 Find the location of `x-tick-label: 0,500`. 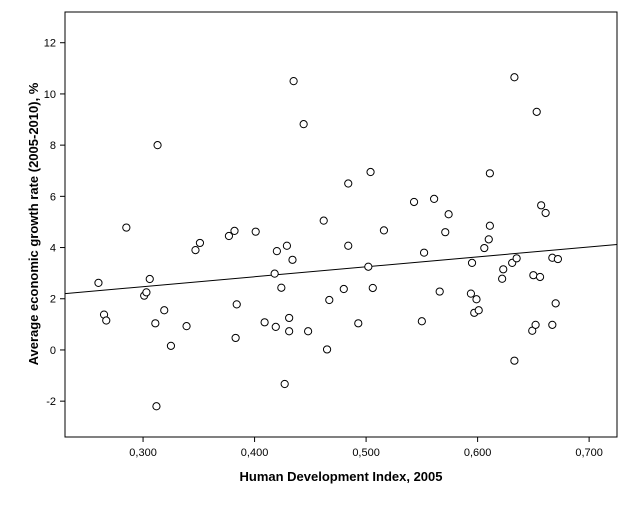

x-tick-label: 0,500 is located at coordinates (366, 453).